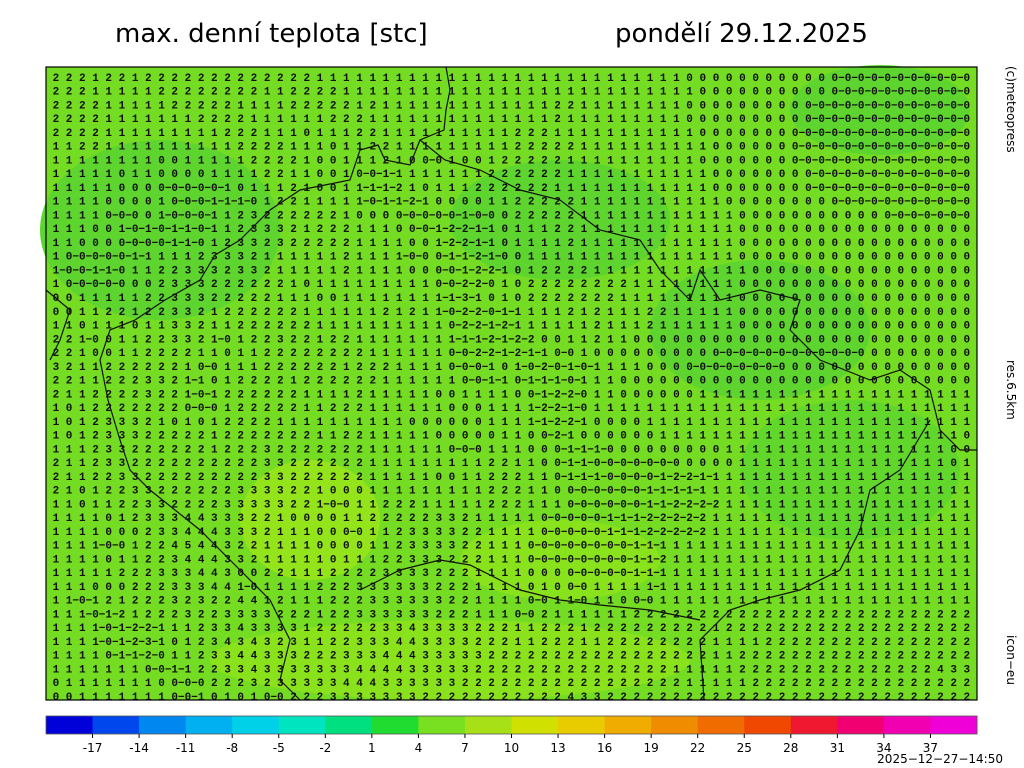  What do you see at coordinates (232, 748) in the screenshot?
I see `colorbar-tick-label: -8` at bounding box center [232, 748].